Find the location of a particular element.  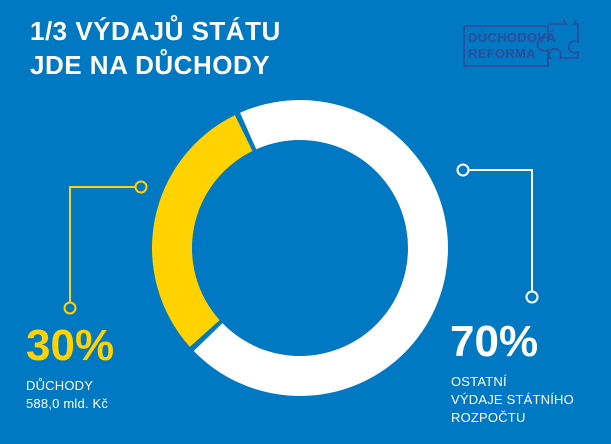

callout-line-other is located at coordinates (498, 233).